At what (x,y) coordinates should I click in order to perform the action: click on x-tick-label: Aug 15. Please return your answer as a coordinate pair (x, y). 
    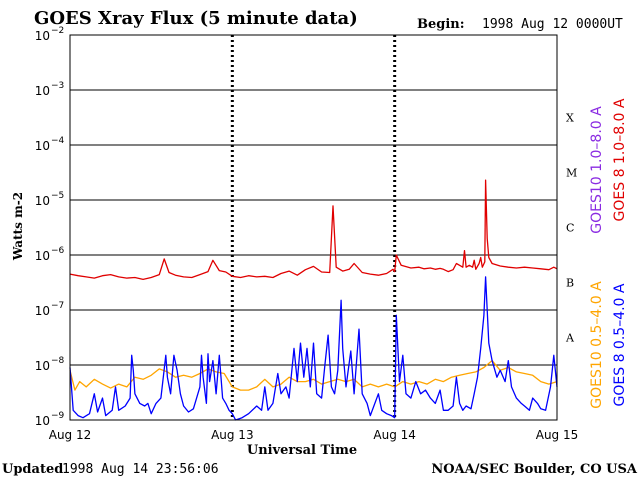
    Looking at the image, I should click on (557, 435).